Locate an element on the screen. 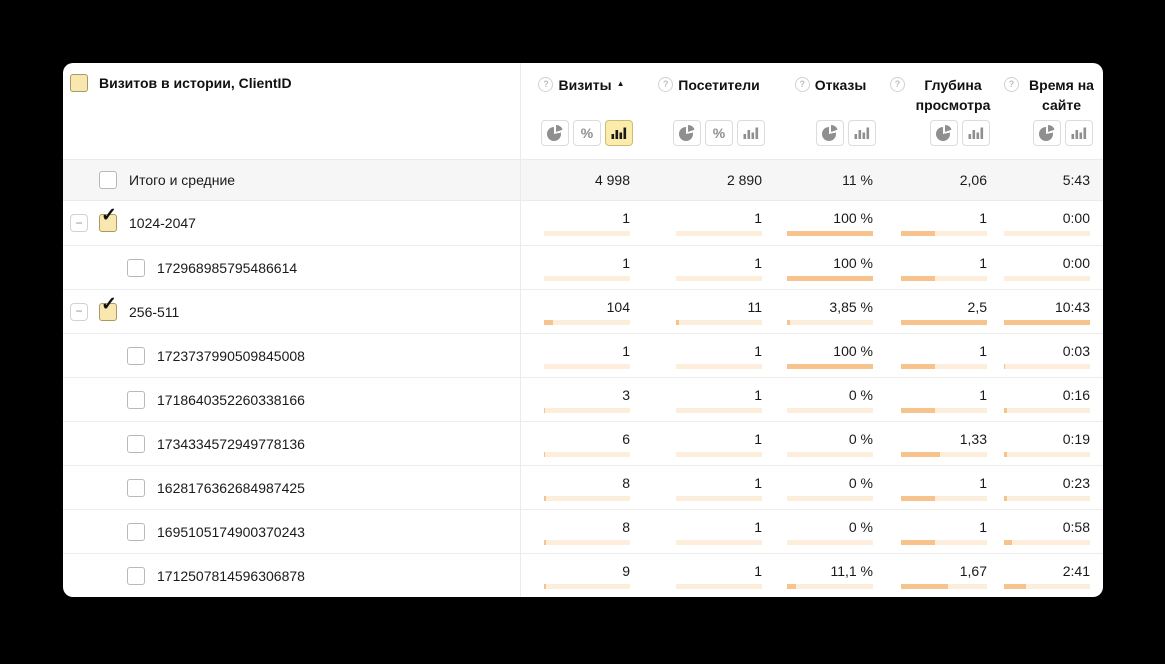  sort-ascending-icon: ▲ is located at coordinates (620, 83).